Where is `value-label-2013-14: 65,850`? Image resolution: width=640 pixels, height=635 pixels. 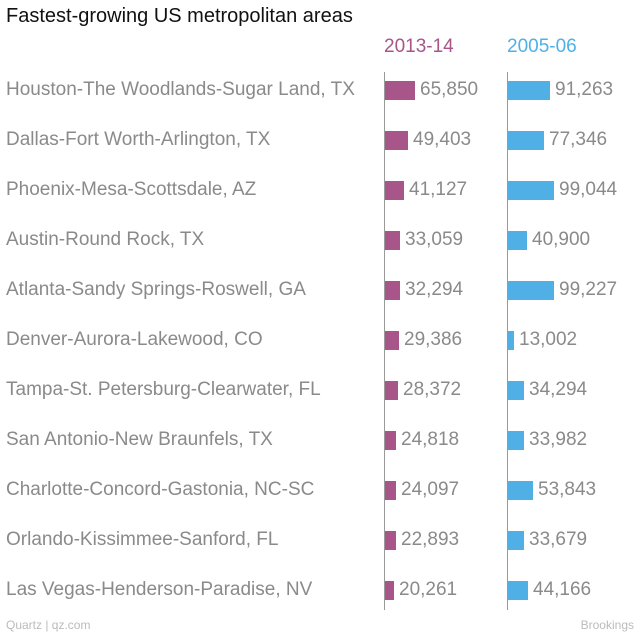 value-label-2013-14: 65,850 is located at coordinates (449, 89).